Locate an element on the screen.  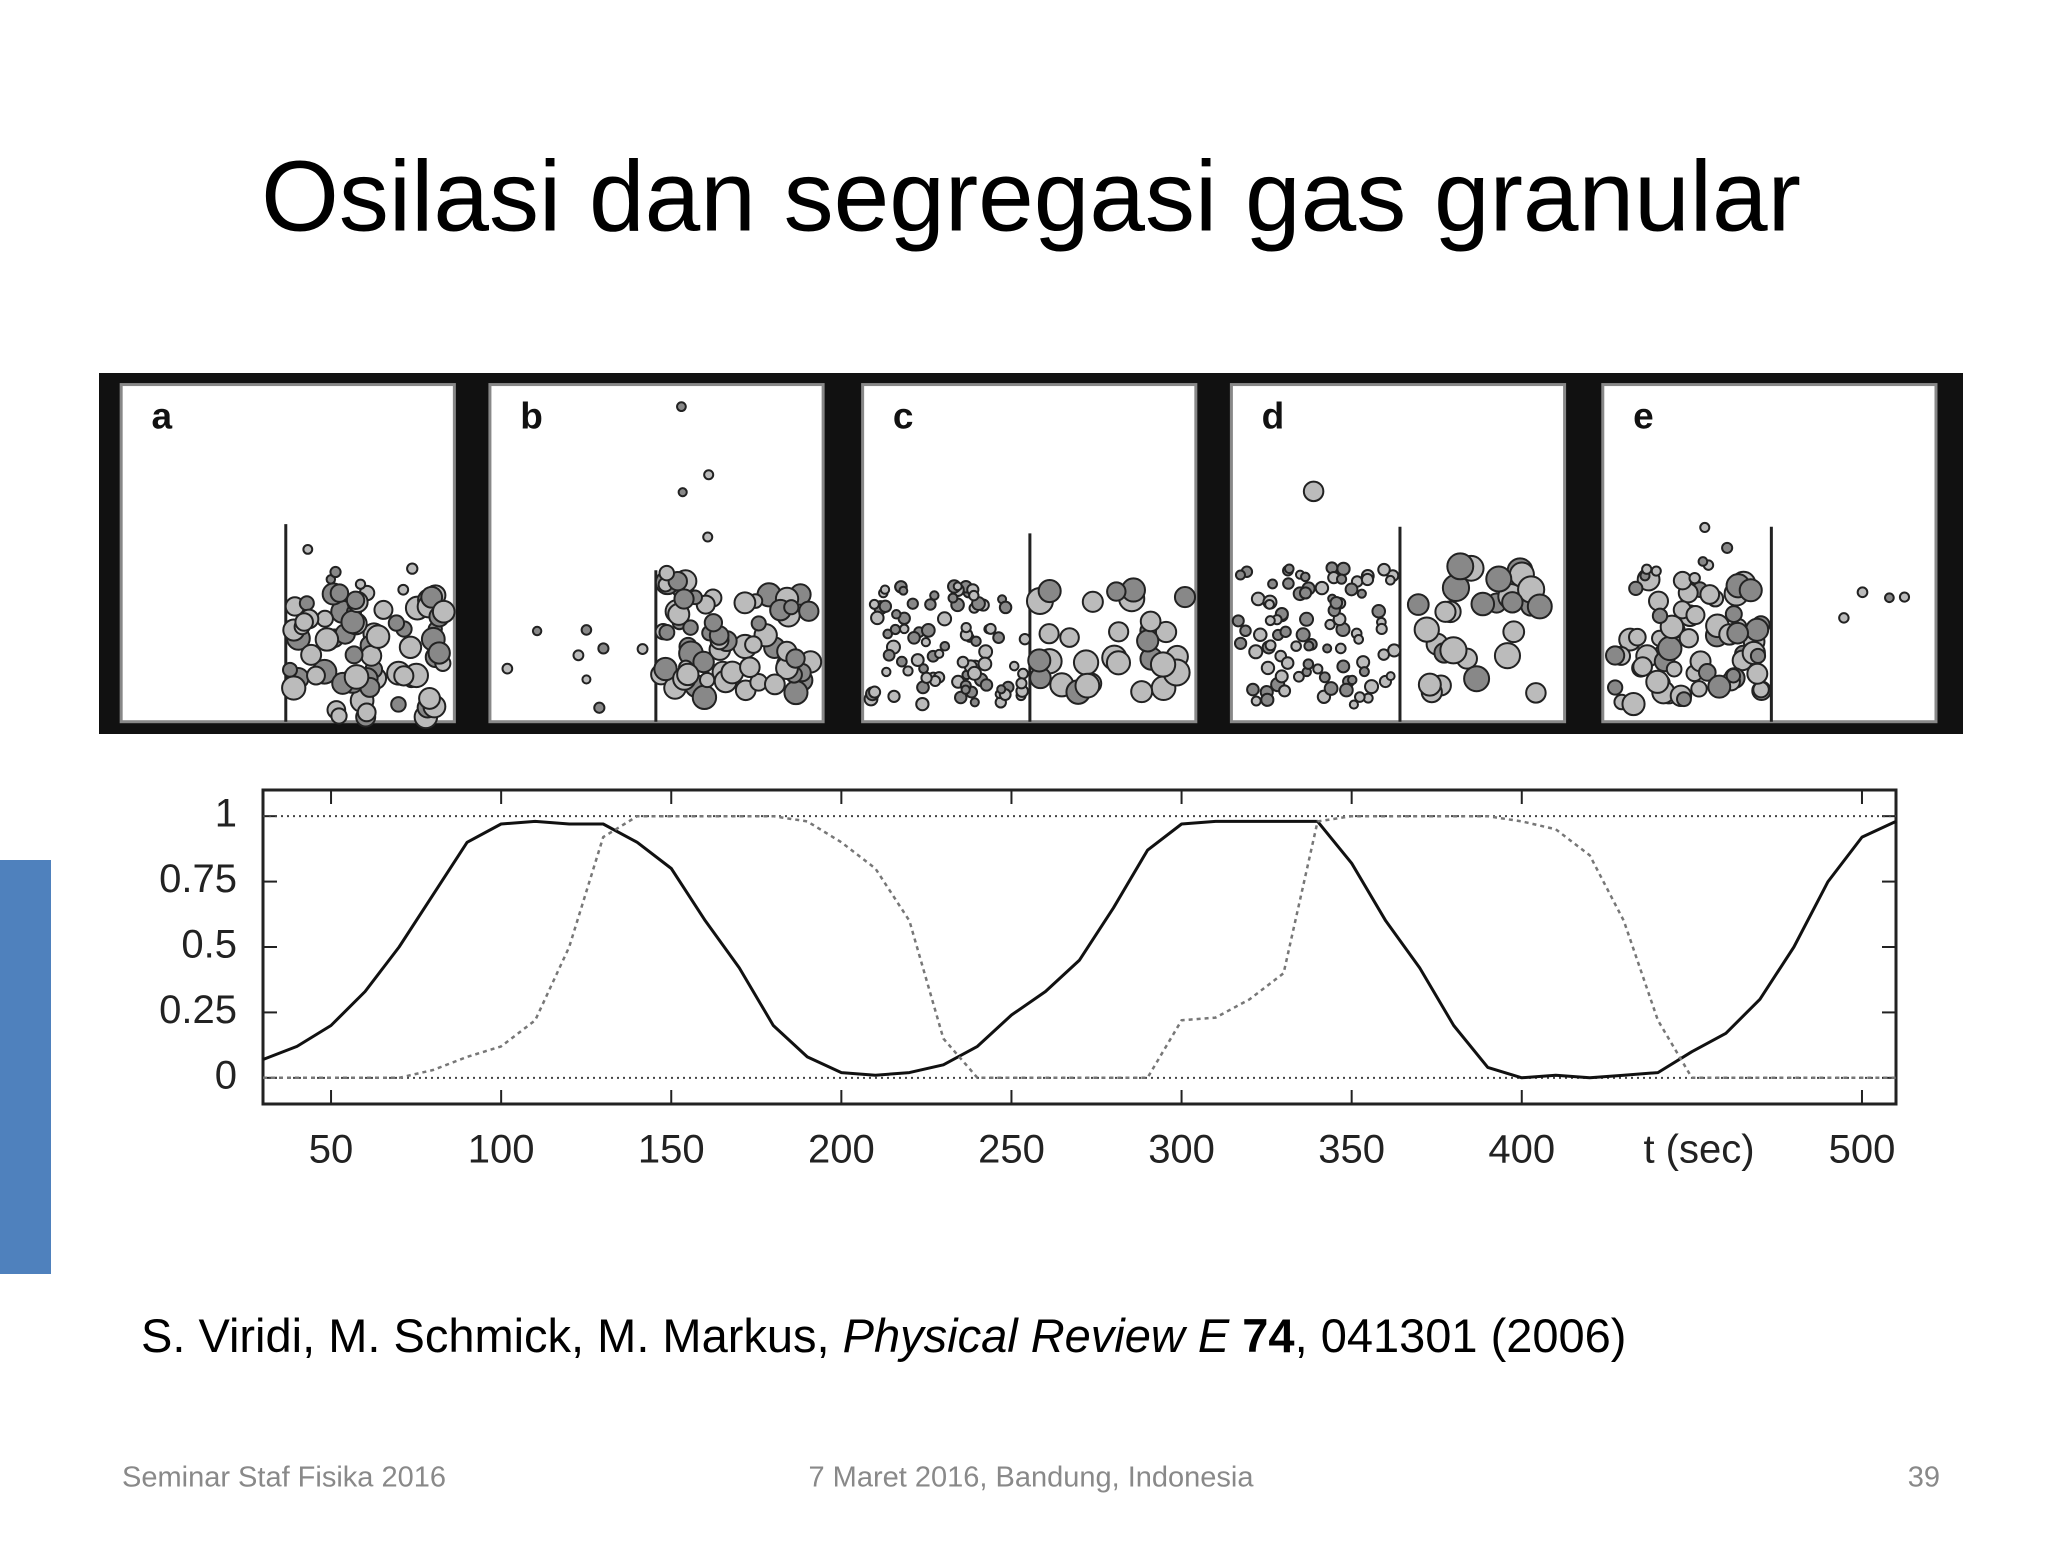
x-axis-label: t (sec) is located at coordinates (1698, 1150).